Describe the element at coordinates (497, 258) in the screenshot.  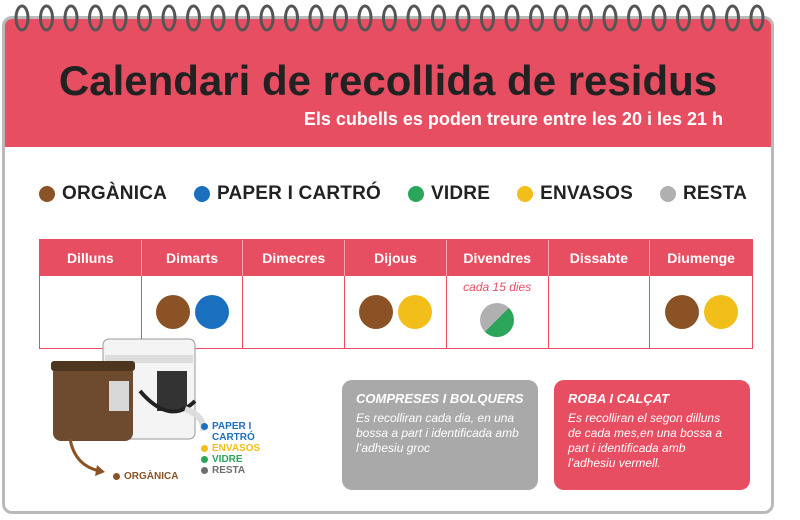
I see `day-header: Divendres` at that location.